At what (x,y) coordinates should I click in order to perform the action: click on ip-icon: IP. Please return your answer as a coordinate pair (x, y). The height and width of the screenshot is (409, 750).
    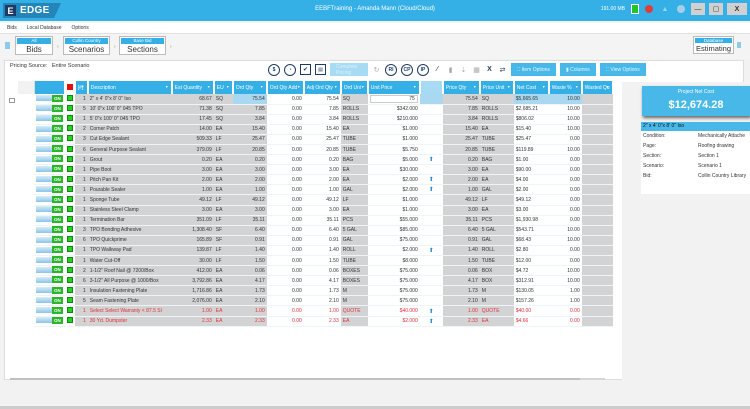
    Looking at the image, I should click on (423, 69).